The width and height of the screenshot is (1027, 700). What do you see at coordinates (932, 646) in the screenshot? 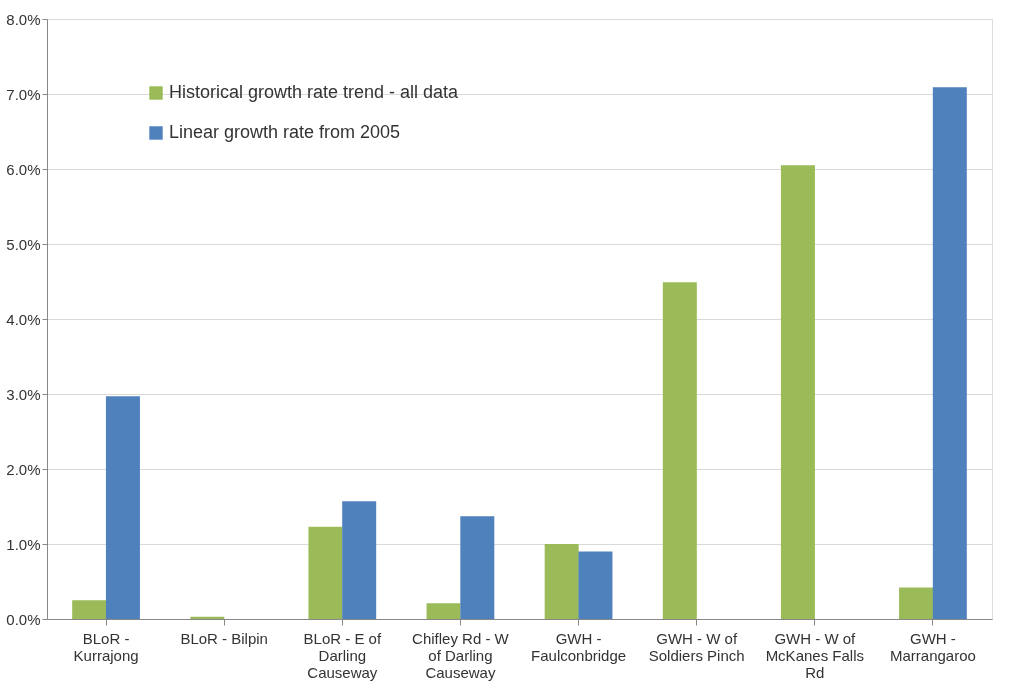
I see `x-tick-label: GWH - Marrangaroo` at bounding box center [932, 646].